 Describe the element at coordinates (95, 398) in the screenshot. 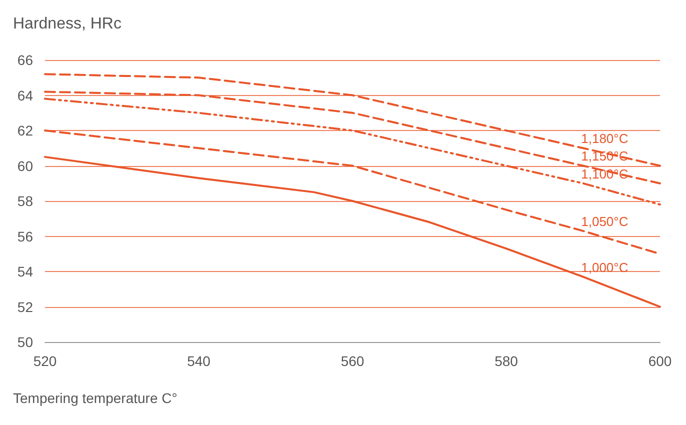

I see `x-axis-title: Tempering temperature C°` at that location.